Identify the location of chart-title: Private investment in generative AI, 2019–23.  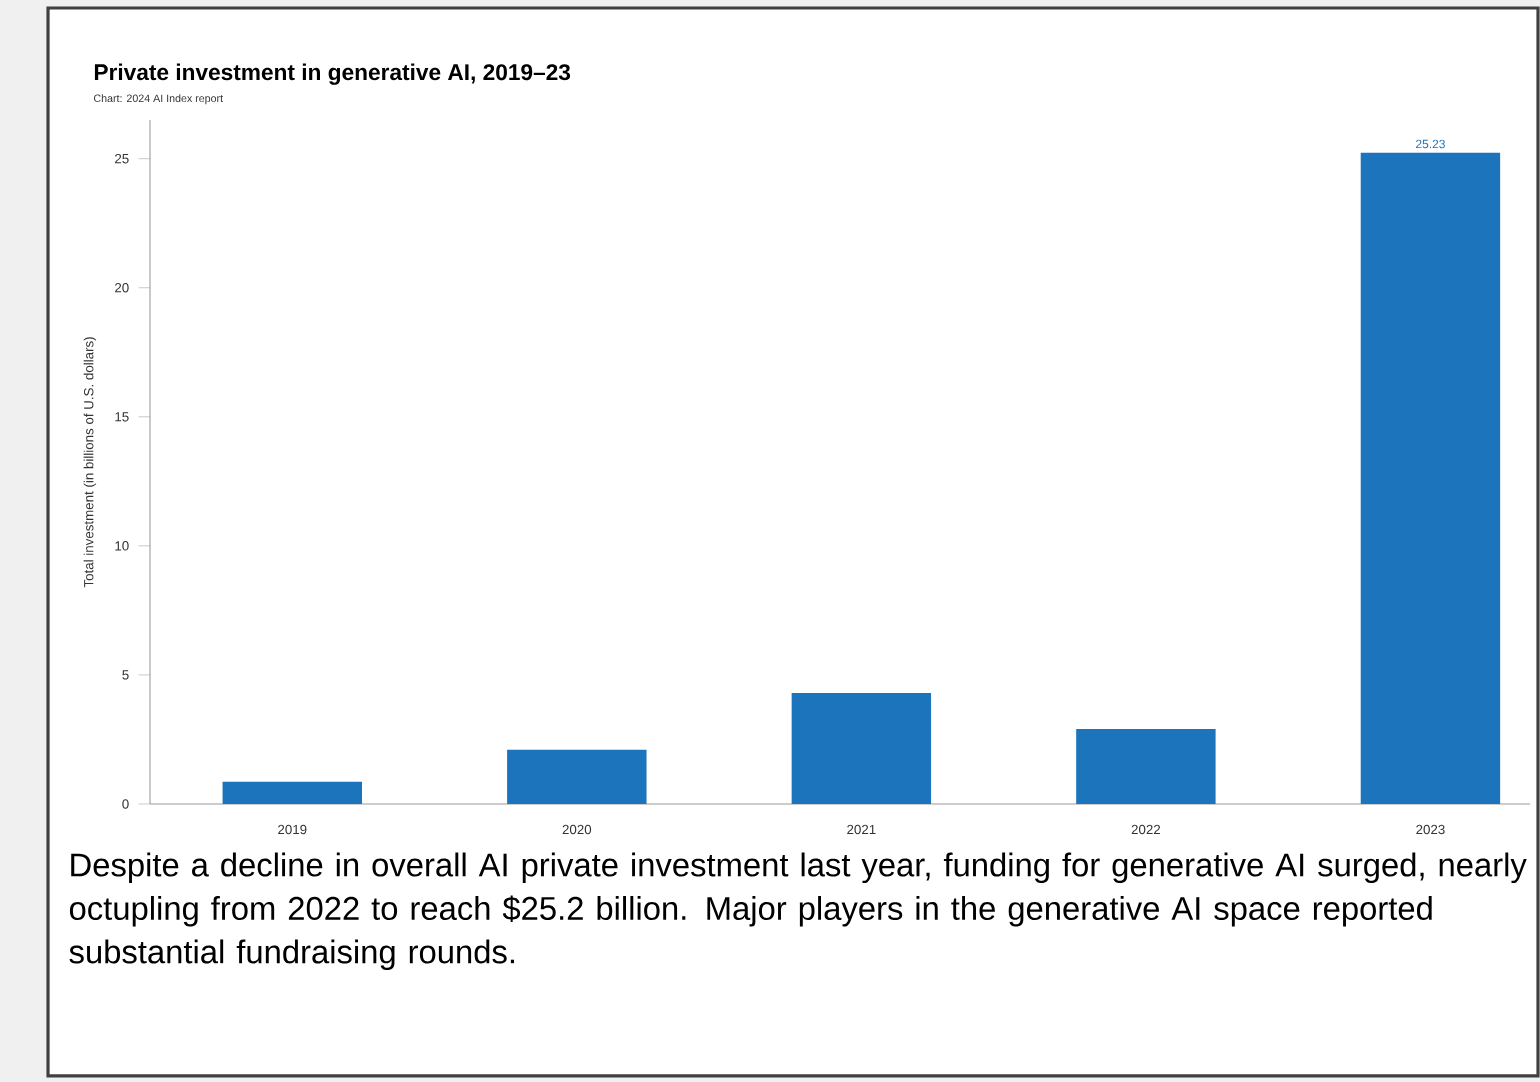
(332, 74).